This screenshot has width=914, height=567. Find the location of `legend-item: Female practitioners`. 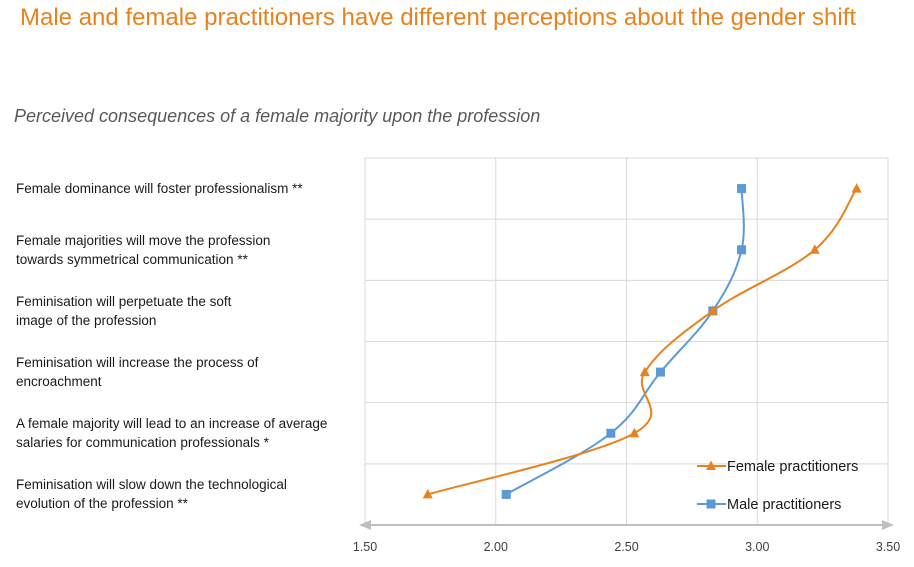

legend-item: Female practitioners is located at coordinates (777, 467).